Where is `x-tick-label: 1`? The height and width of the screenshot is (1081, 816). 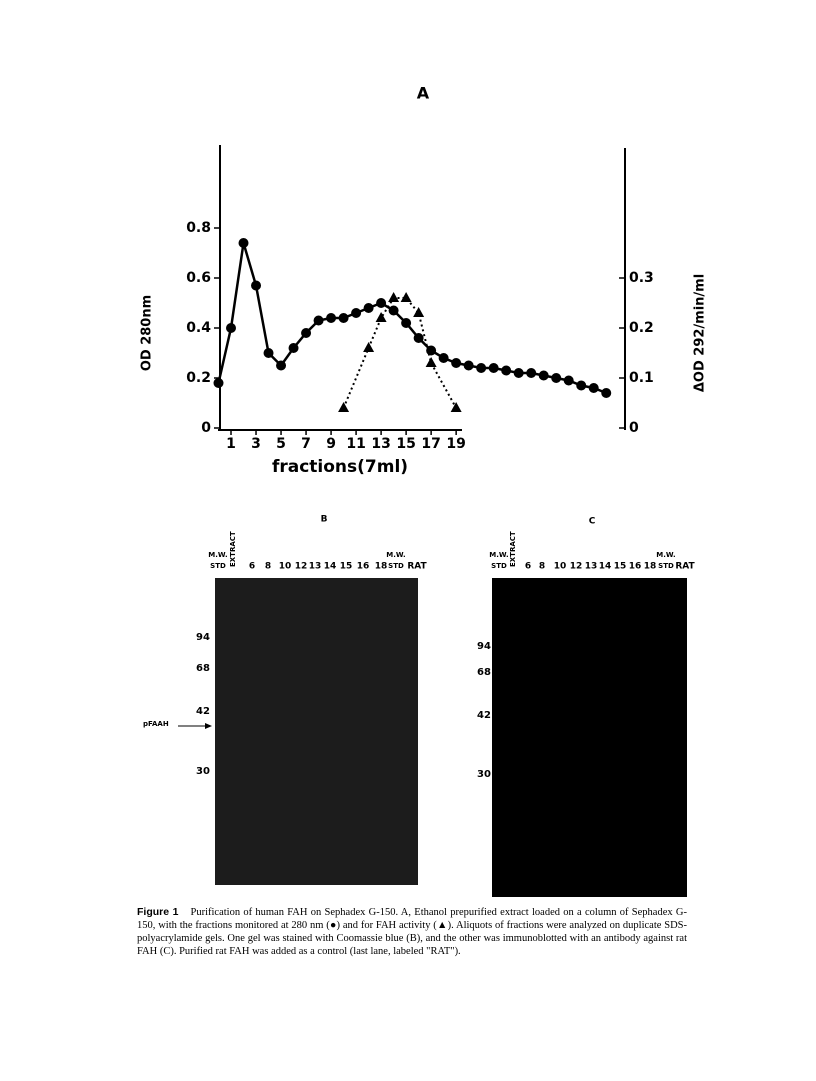
x-tick-label: 1 is located at coordinates (231, 444).